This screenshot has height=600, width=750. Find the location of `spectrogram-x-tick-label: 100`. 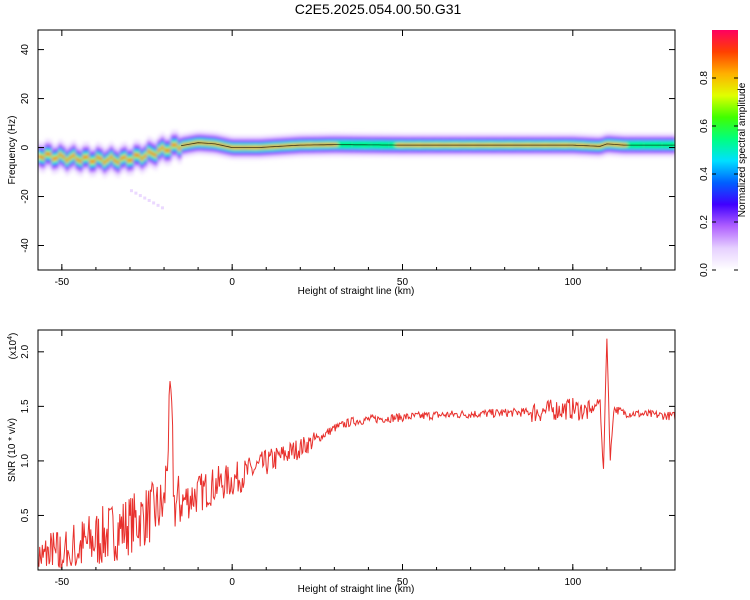

spectrogram-x-tick-label: 100 is located at coordinates (572, 282).